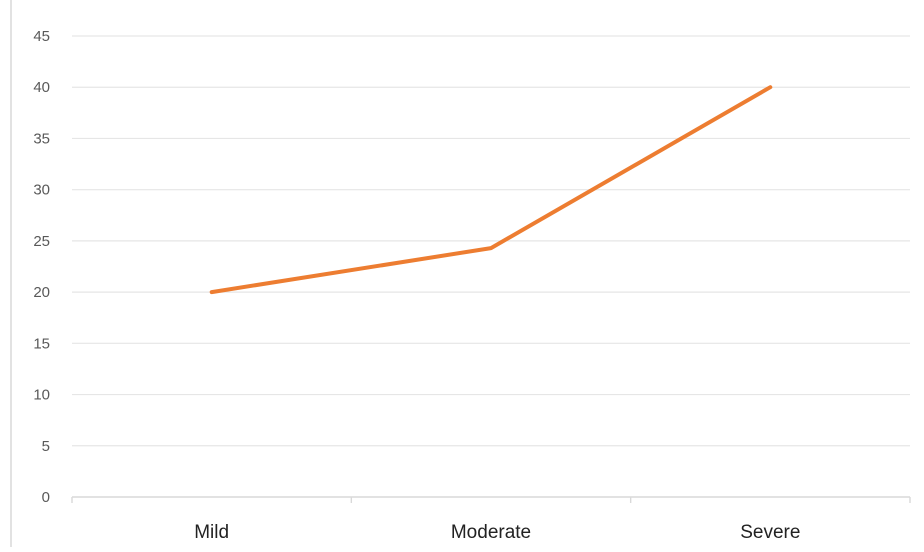  I want to click on y-tick-label: 25, so click(41, 241).